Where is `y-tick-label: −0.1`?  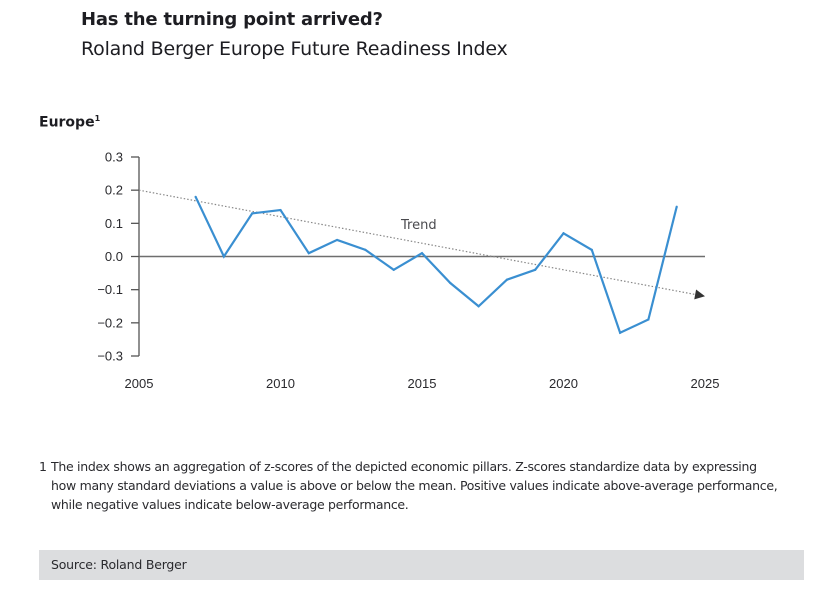 y-tick-label: −0.1 is located at coordinates (110, 289).